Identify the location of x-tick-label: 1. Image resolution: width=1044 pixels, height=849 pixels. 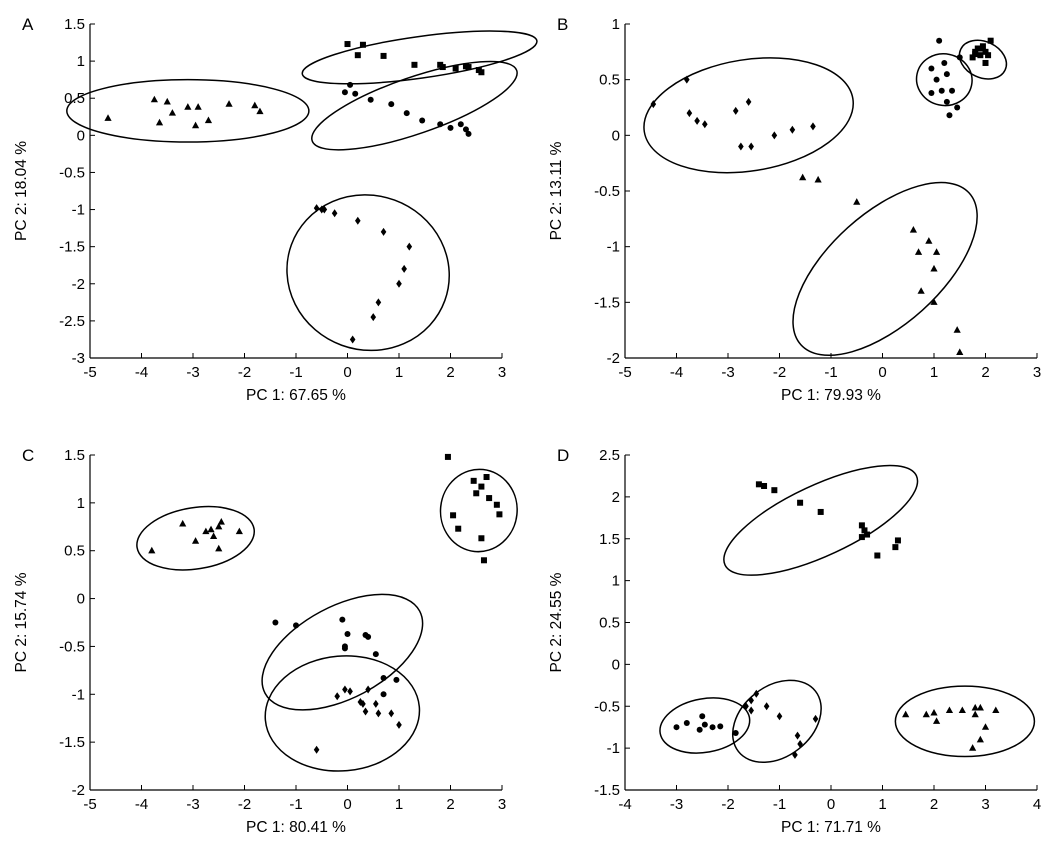
(882, 804).